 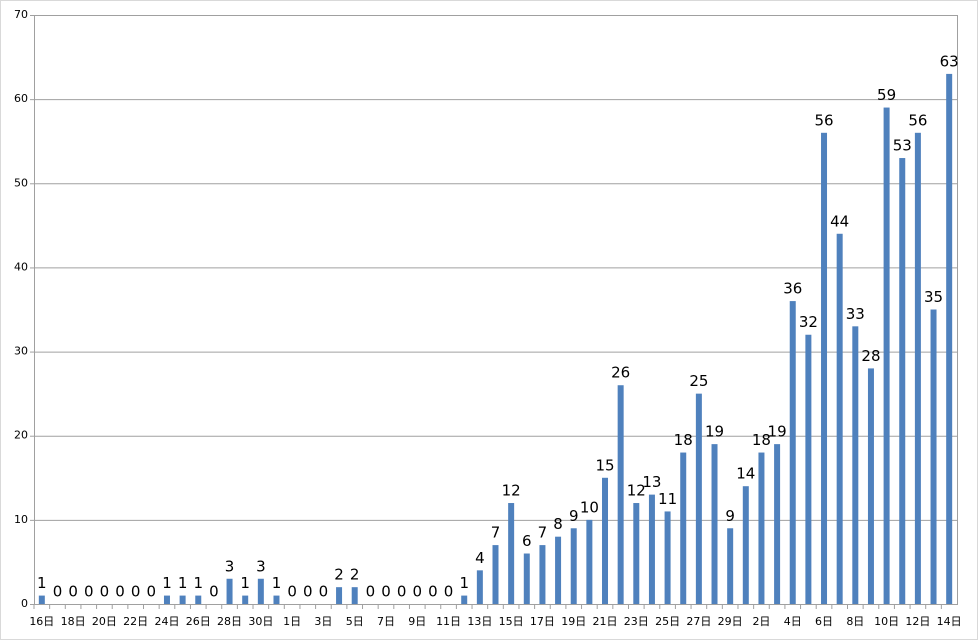 What do you see at coordinates (41, 621) in the screenshot?
I see `x-tick-label: 16日` at bounding box center [41, 621].